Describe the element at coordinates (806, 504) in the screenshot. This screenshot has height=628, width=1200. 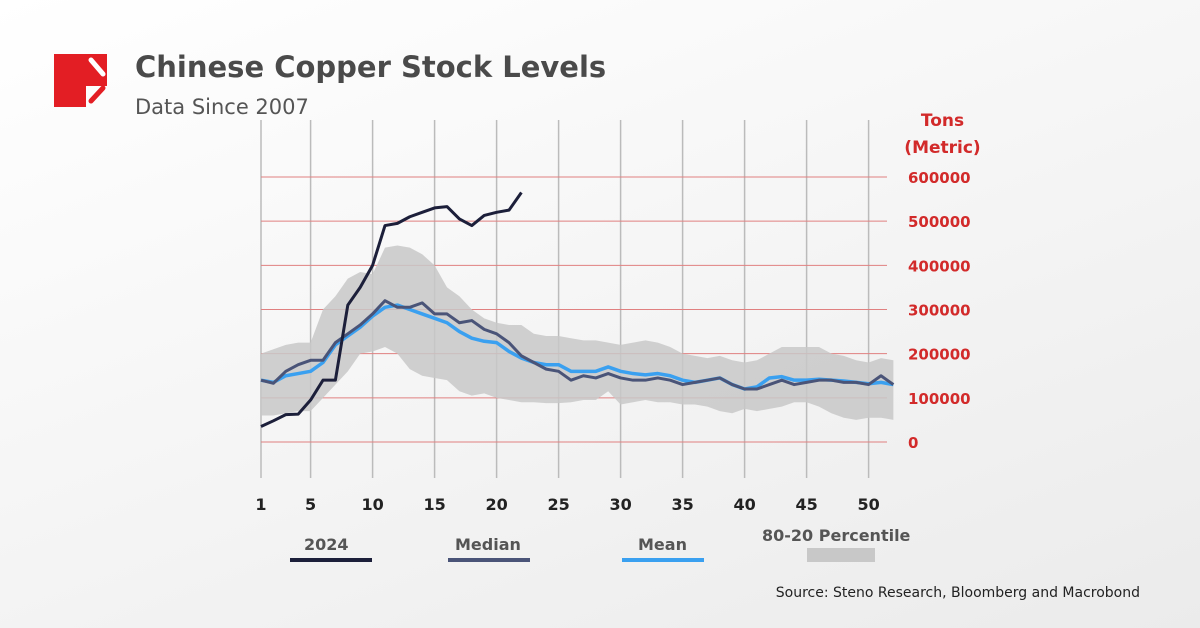
I see `x-tick-label: 45` at that location.